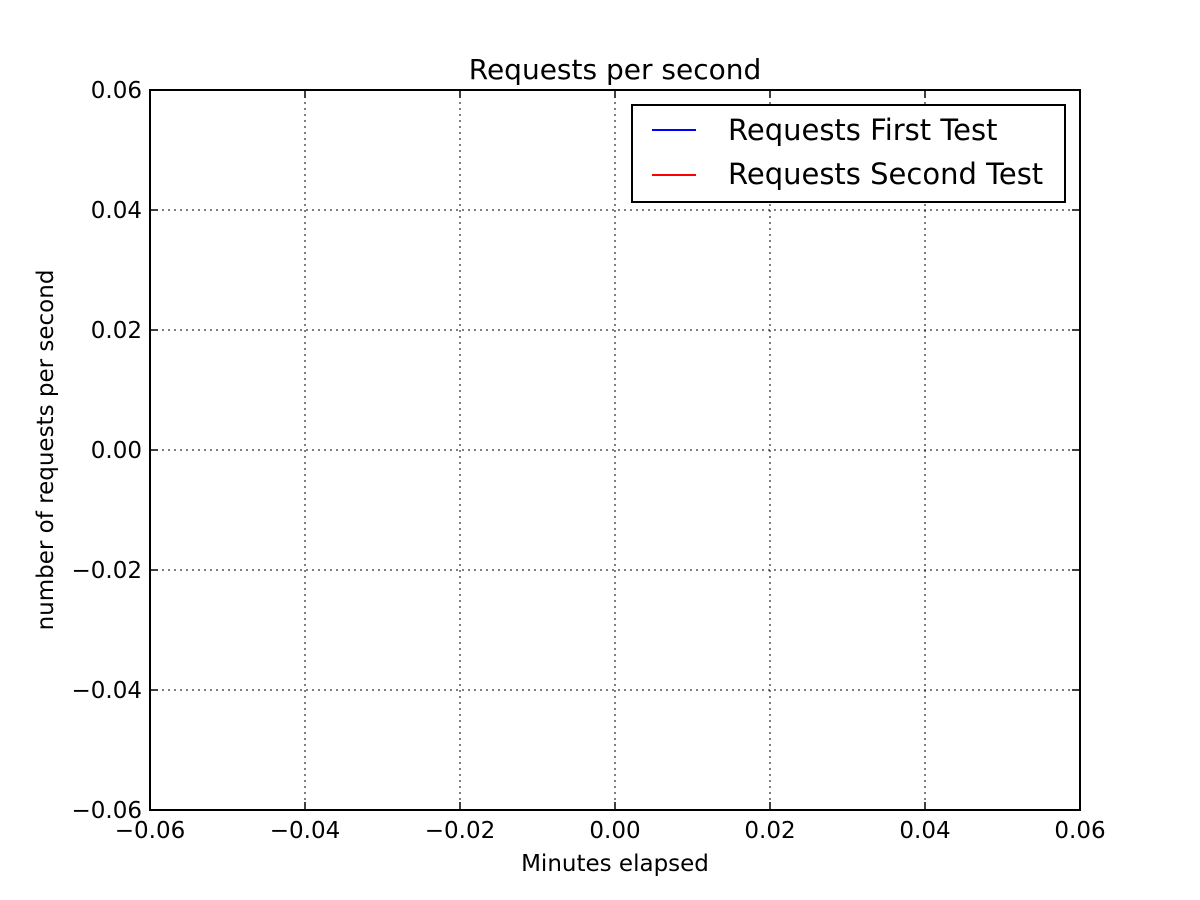 This screenshot has width=1200, height=900. I want to click on legend-label-first-test: Requests First Test, so click(862, 130).